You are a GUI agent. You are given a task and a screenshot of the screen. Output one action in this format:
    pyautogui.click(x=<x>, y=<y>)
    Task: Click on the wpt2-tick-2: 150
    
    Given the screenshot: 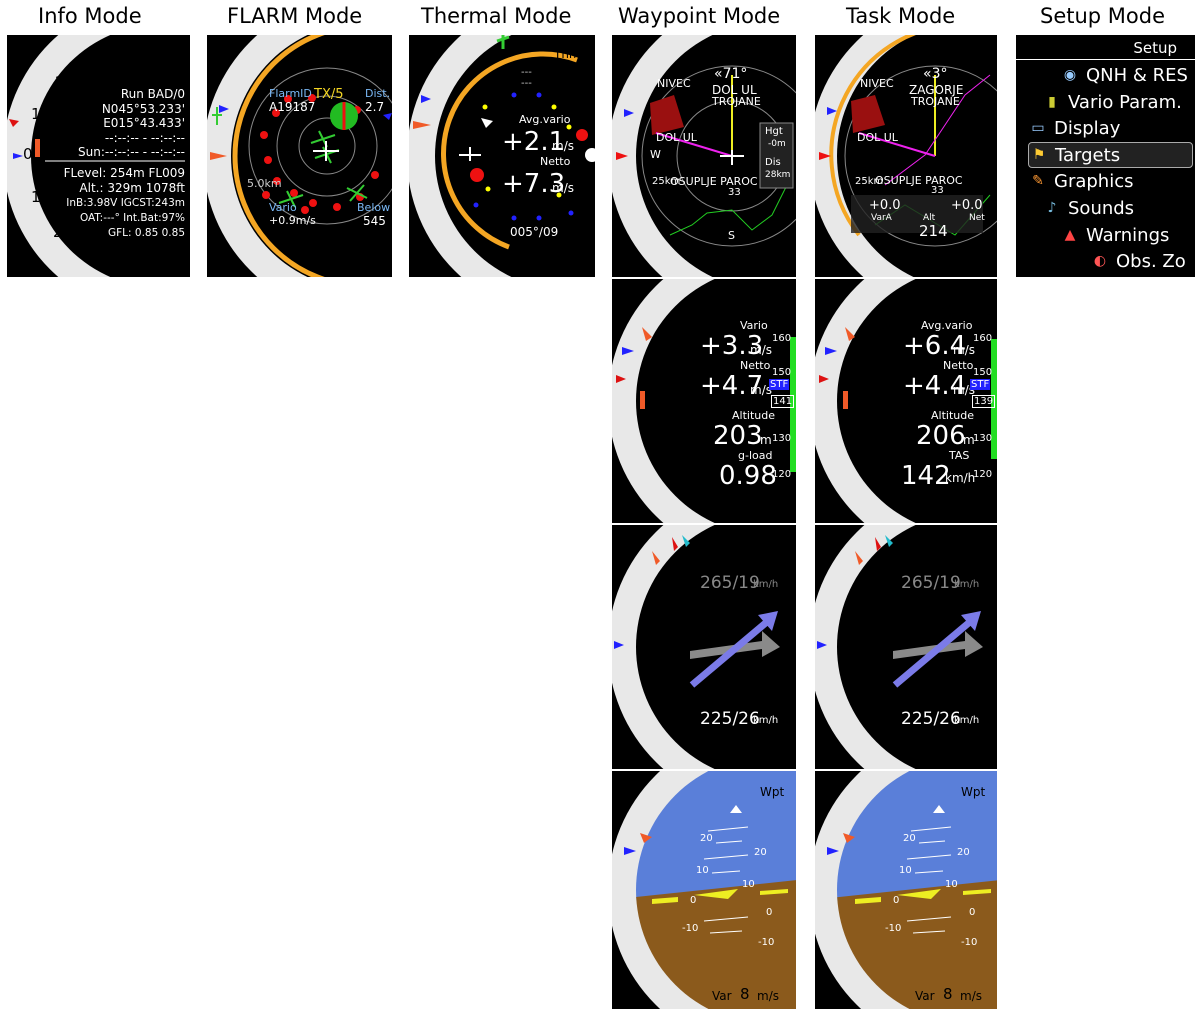 What is the action you would take?
    pyautogui.click(x=782, y=372)
    